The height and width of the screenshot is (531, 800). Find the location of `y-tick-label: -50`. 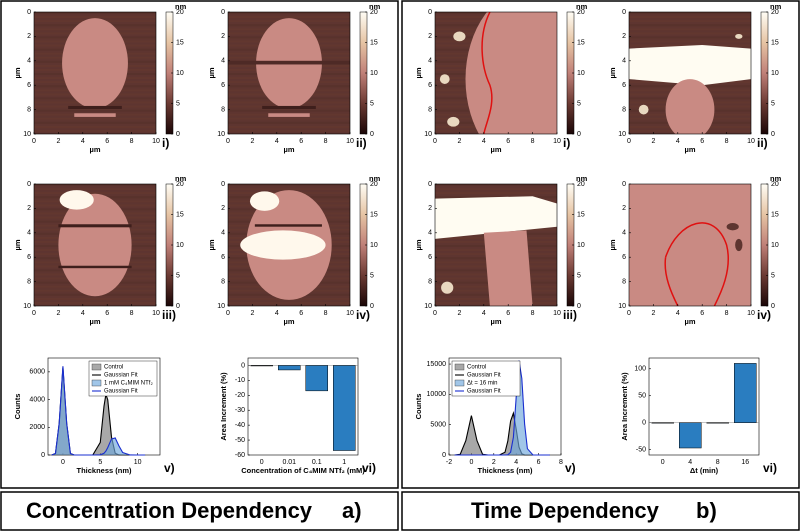

y-tick-label: -50 is located at coordinates (240, 440).